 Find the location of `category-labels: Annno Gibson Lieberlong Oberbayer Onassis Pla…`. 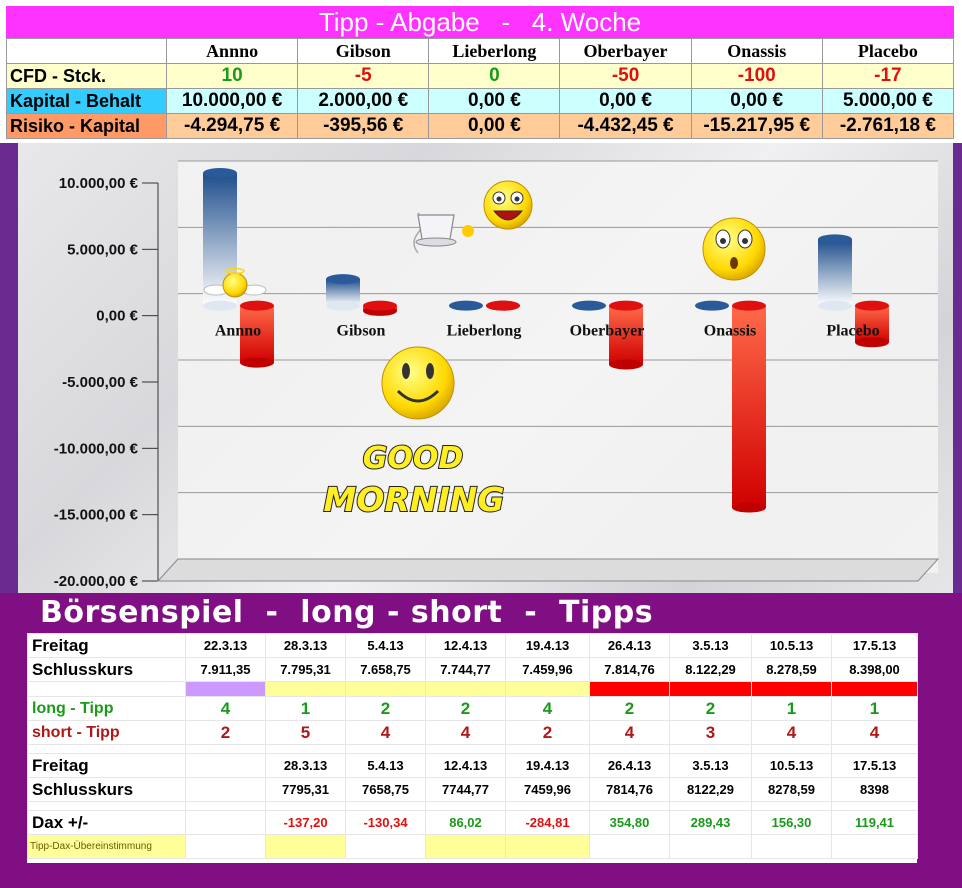

category-labels: Annno Gibson Lieberlong Oberbayer Onassis Pla… is located at coordinates (547, 331).